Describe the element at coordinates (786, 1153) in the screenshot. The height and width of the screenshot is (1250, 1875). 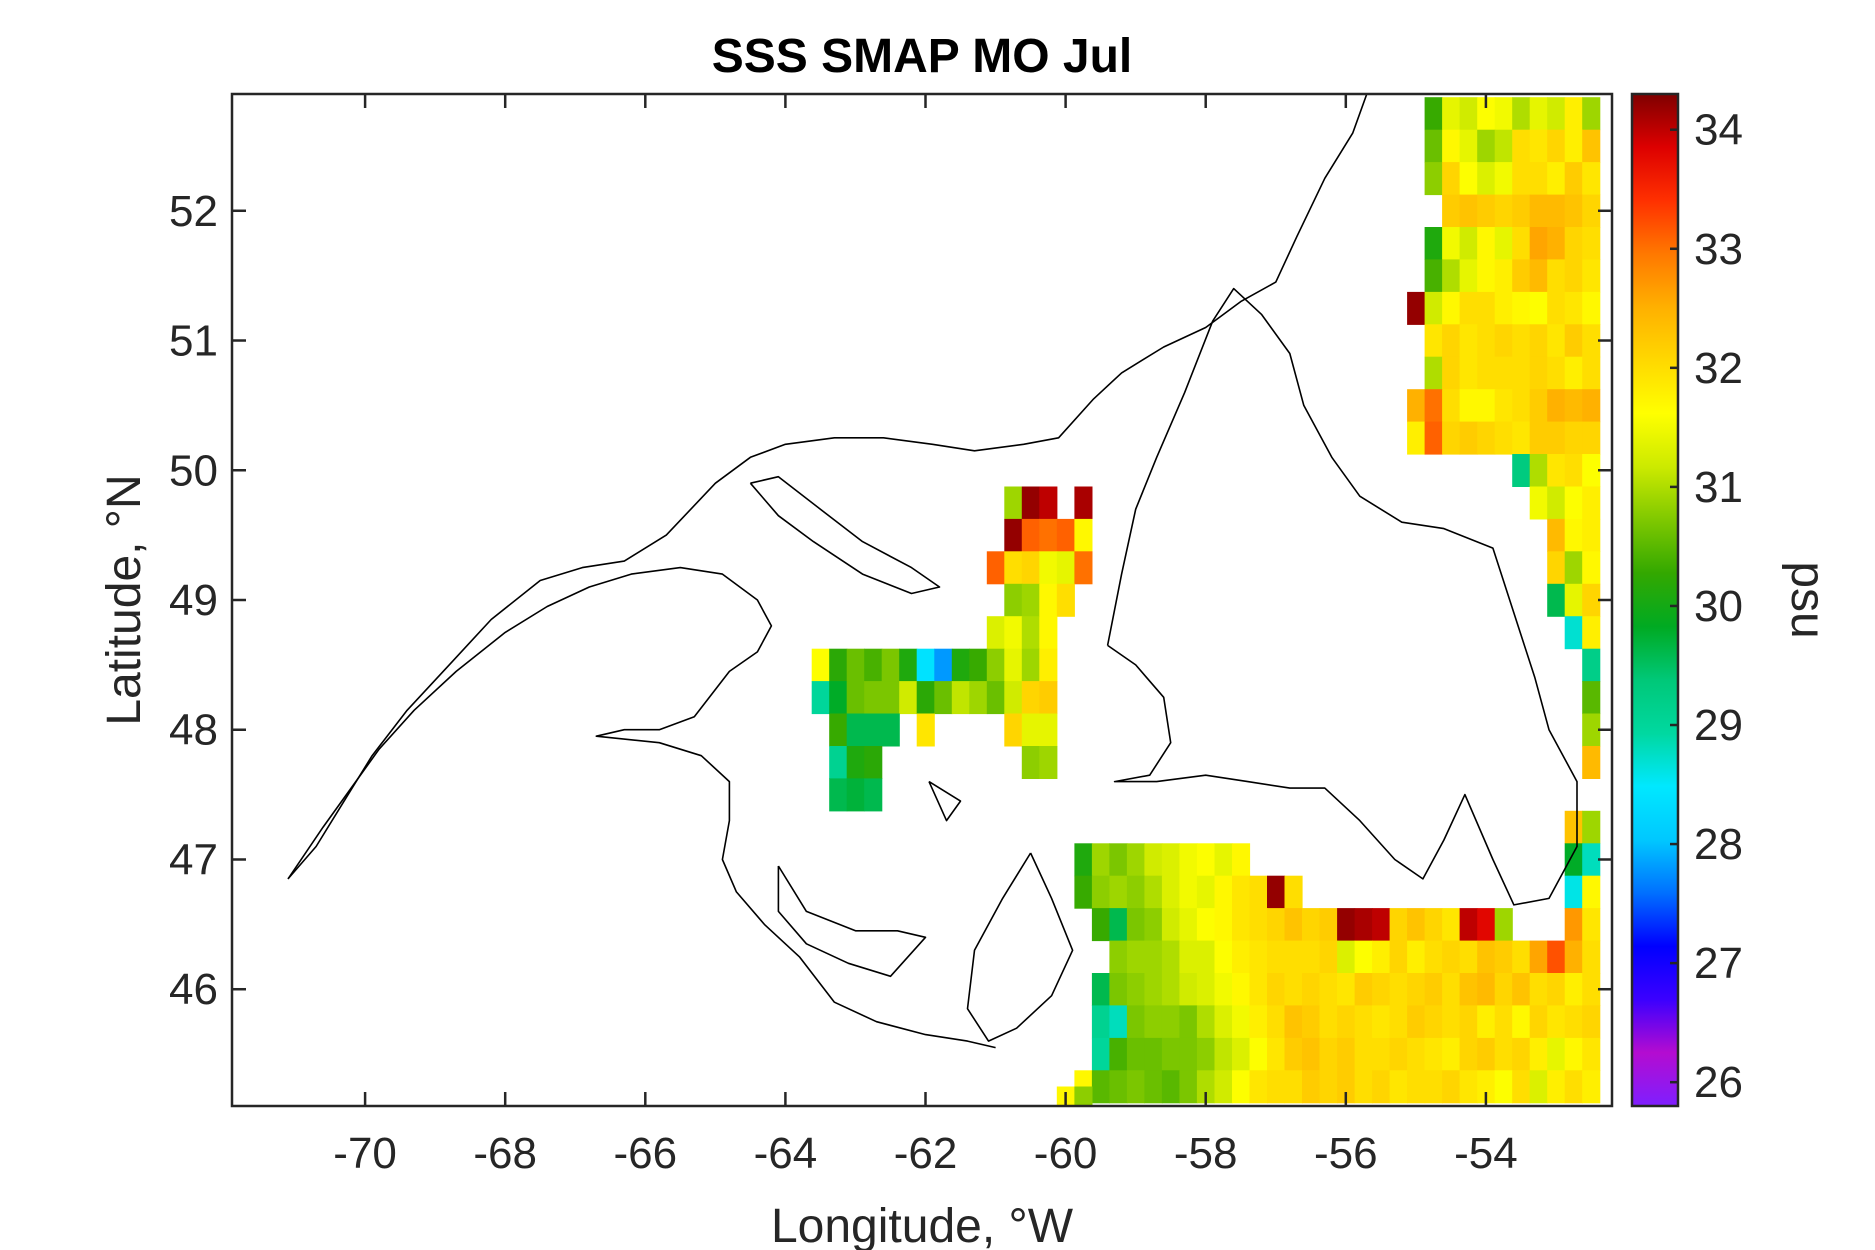
I see `x-tick-label: -64` at that location.